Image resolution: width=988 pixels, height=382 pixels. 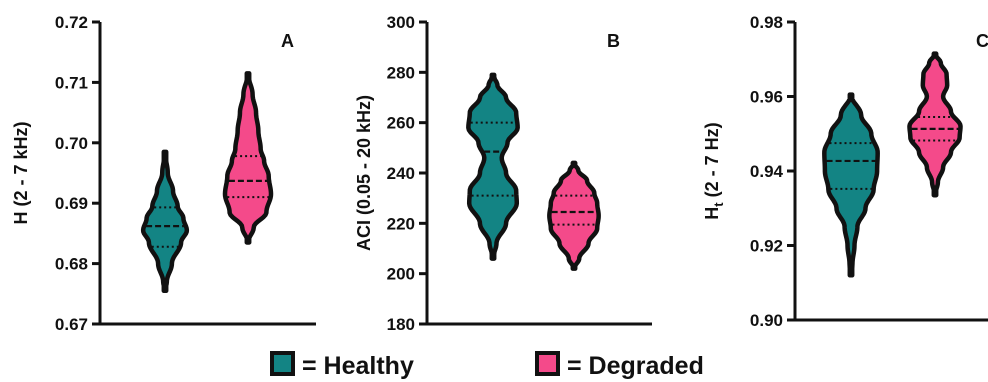 I want to click on panel-letter: B, so click(x=613, y=41).